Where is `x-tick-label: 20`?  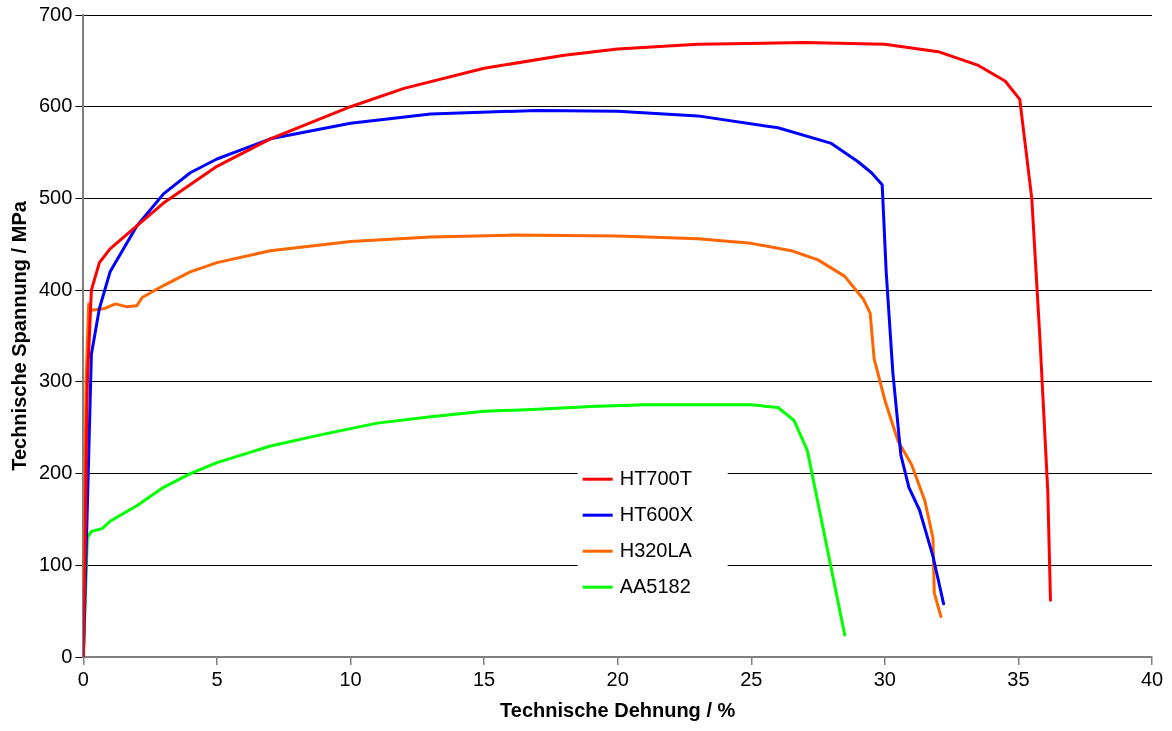 x-tick-label: 20 is located at coordinates (617, 678).